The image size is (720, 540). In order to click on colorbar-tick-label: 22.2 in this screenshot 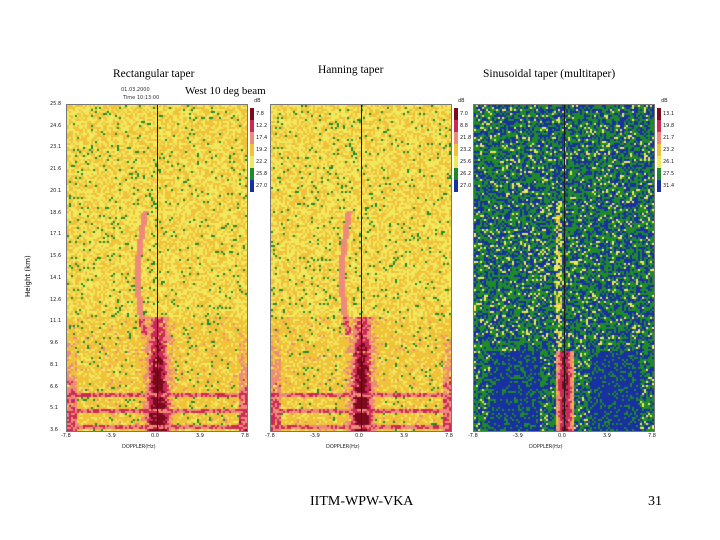, I will do `click(262, 162)`.